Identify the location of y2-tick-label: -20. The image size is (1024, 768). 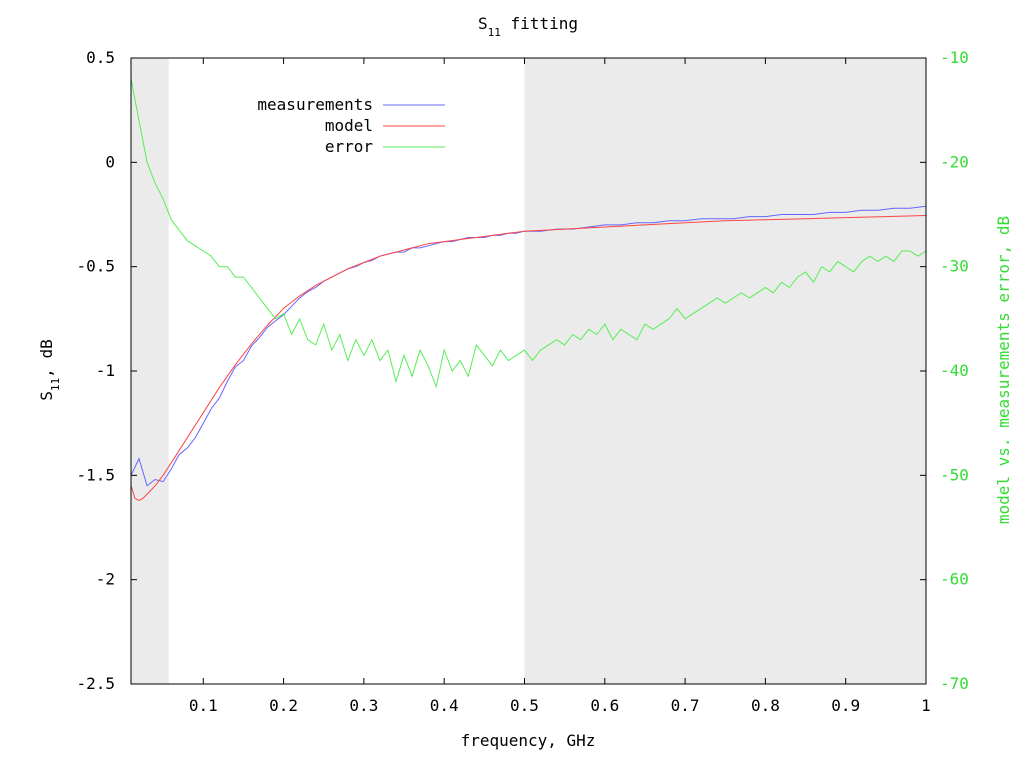
(954, 161).